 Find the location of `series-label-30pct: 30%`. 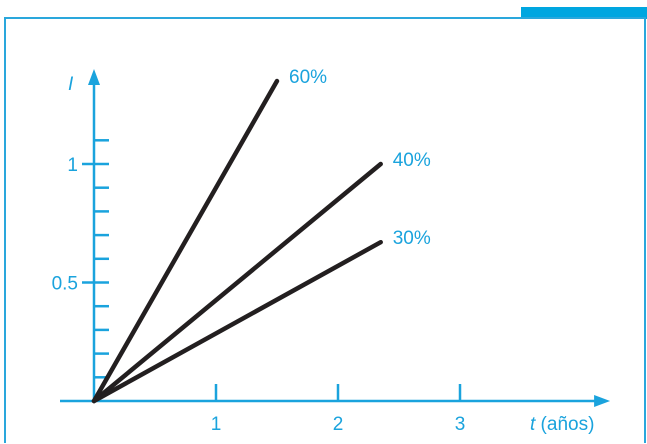

series-label-30pct: 30% is located at coordinates (412, 238).